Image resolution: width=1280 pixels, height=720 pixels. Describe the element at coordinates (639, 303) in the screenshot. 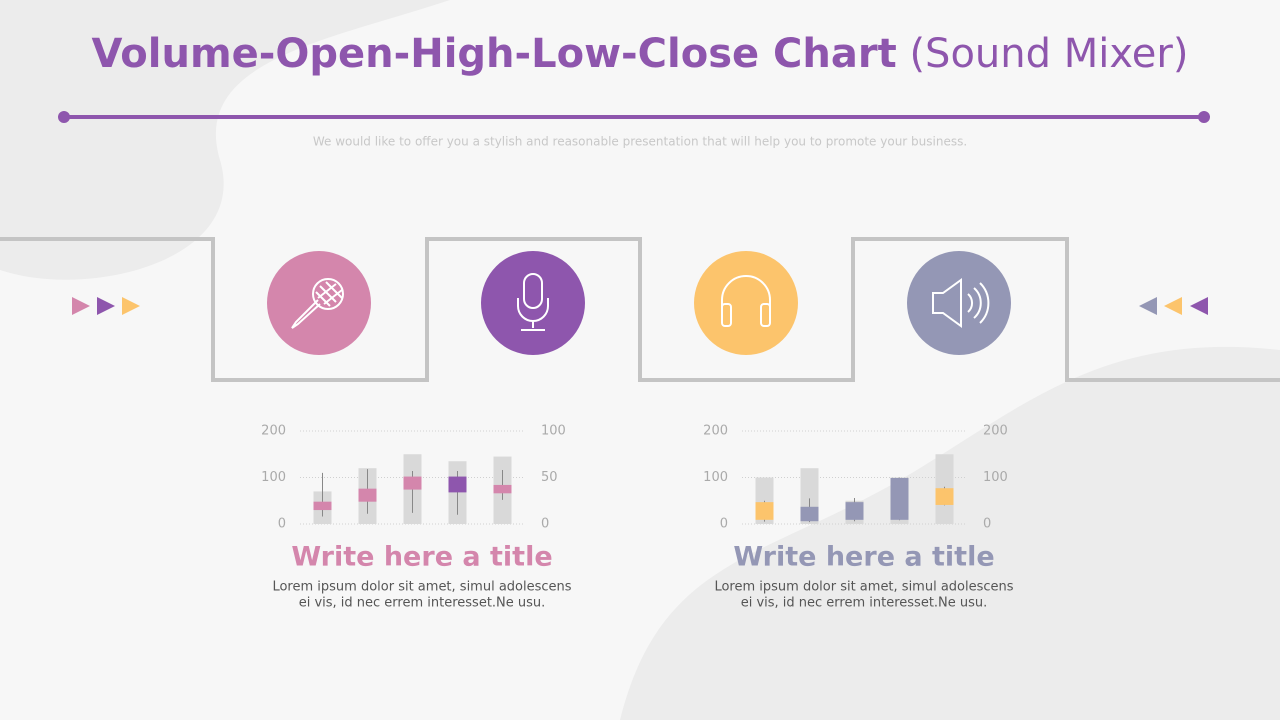

I see `icons` at that location.